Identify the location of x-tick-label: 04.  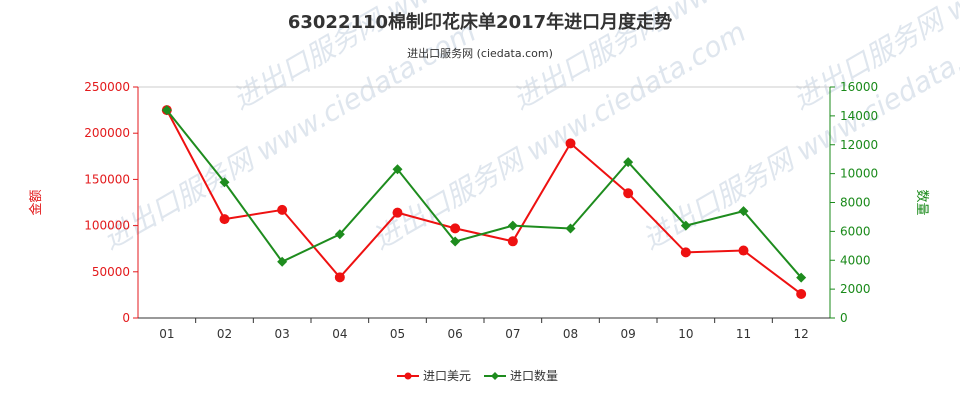
(339, 334).